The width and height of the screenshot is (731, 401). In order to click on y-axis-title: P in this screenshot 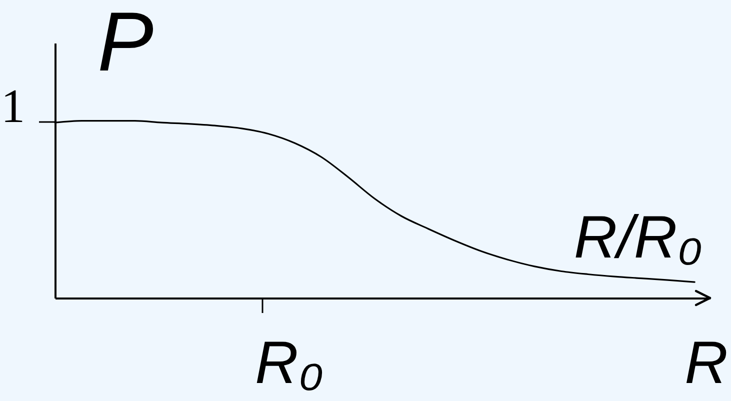, I will do `click(125, 44)`.